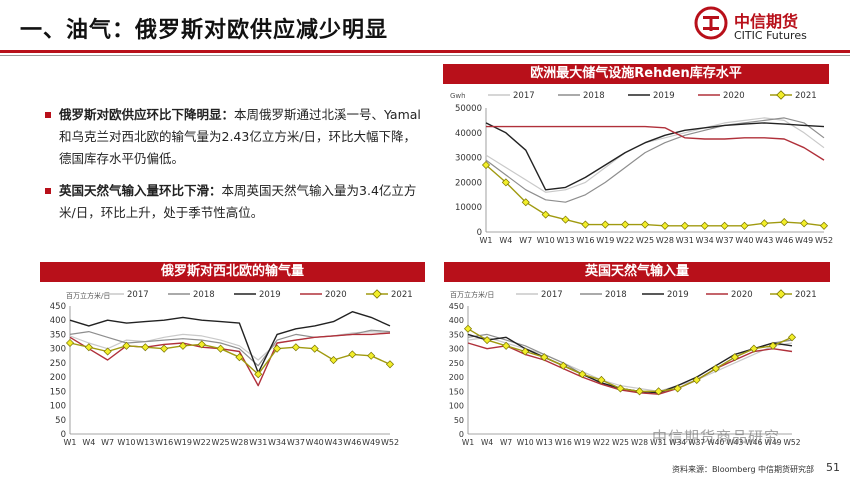 This screenshot has width=850, height=478. What do you see at coordinates (781, 294) in the screenshot?
I see `legend-marker` at bounding box center [781, 294].